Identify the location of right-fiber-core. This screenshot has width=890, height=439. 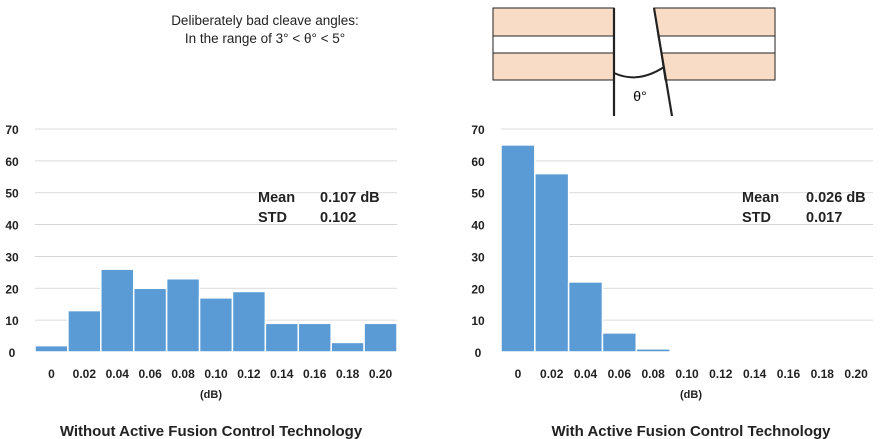
(716, 44).